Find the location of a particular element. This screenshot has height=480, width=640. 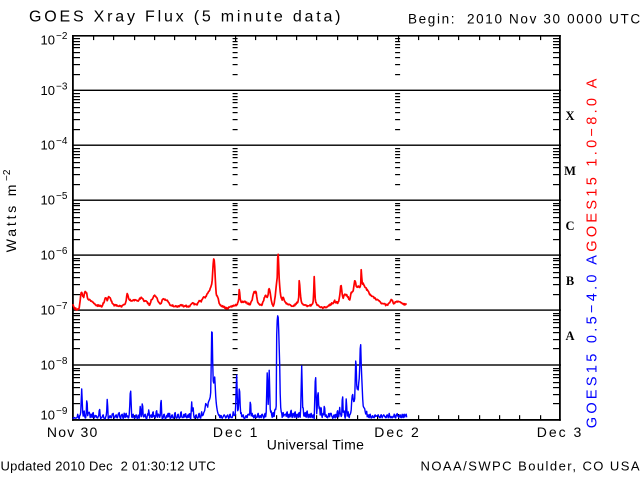

svg-text: M is located at coordinates (570, 171).